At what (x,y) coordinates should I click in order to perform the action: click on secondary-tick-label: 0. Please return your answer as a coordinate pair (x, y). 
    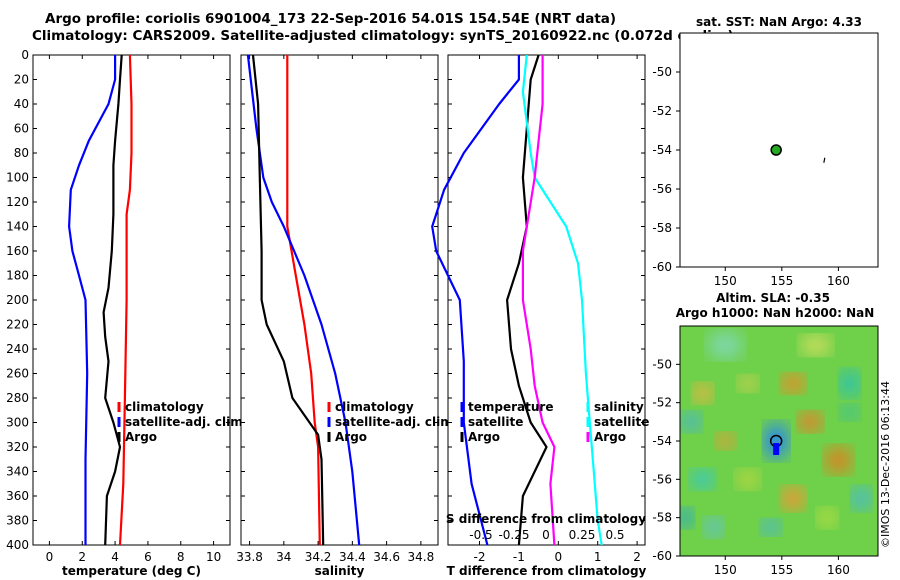
    Looking at the image, I should click on (546, 535).